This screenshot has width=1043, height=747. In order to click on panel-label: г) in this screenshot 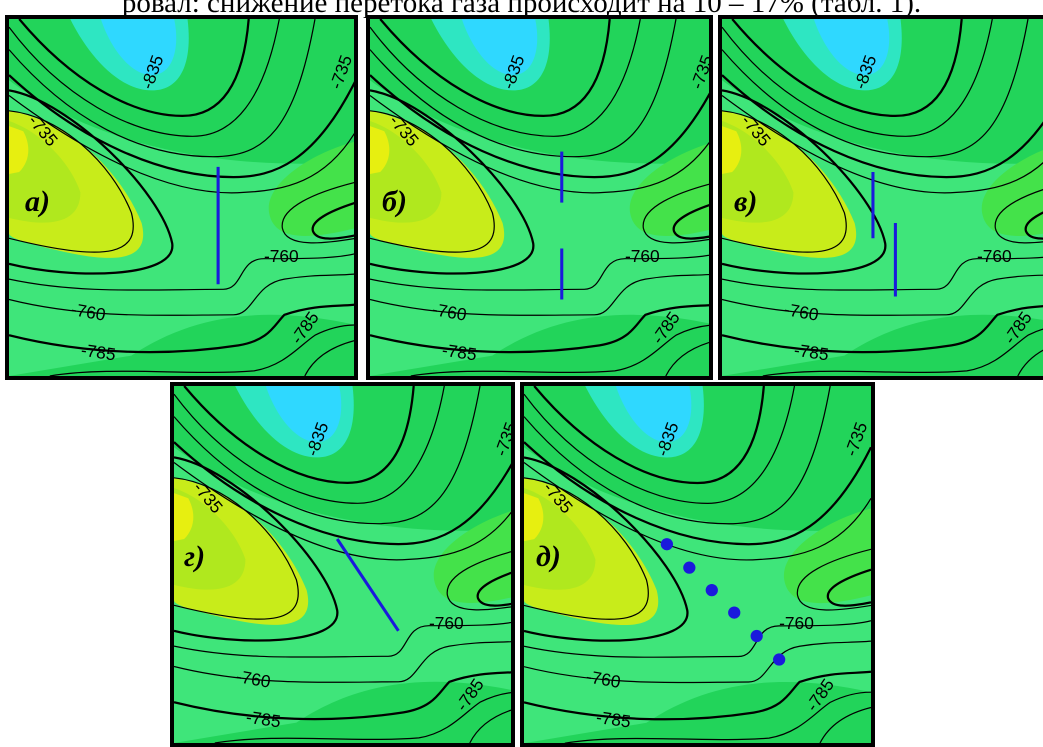, I will do `click(195, 556)`.